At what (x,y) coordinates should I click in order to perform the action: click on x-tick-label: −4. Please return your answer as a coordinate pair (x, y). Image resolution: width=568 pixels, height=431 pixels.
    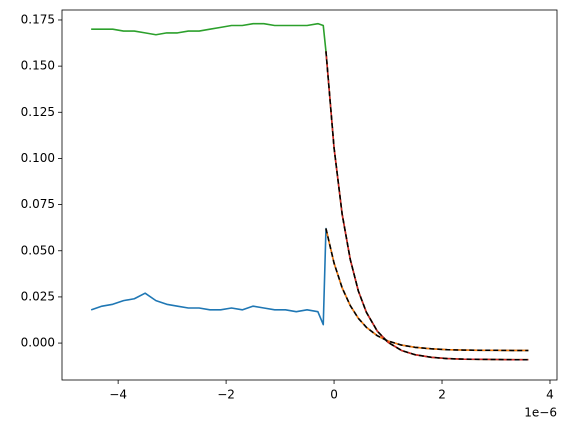
    Looking at the image, I should click on (118, 395).